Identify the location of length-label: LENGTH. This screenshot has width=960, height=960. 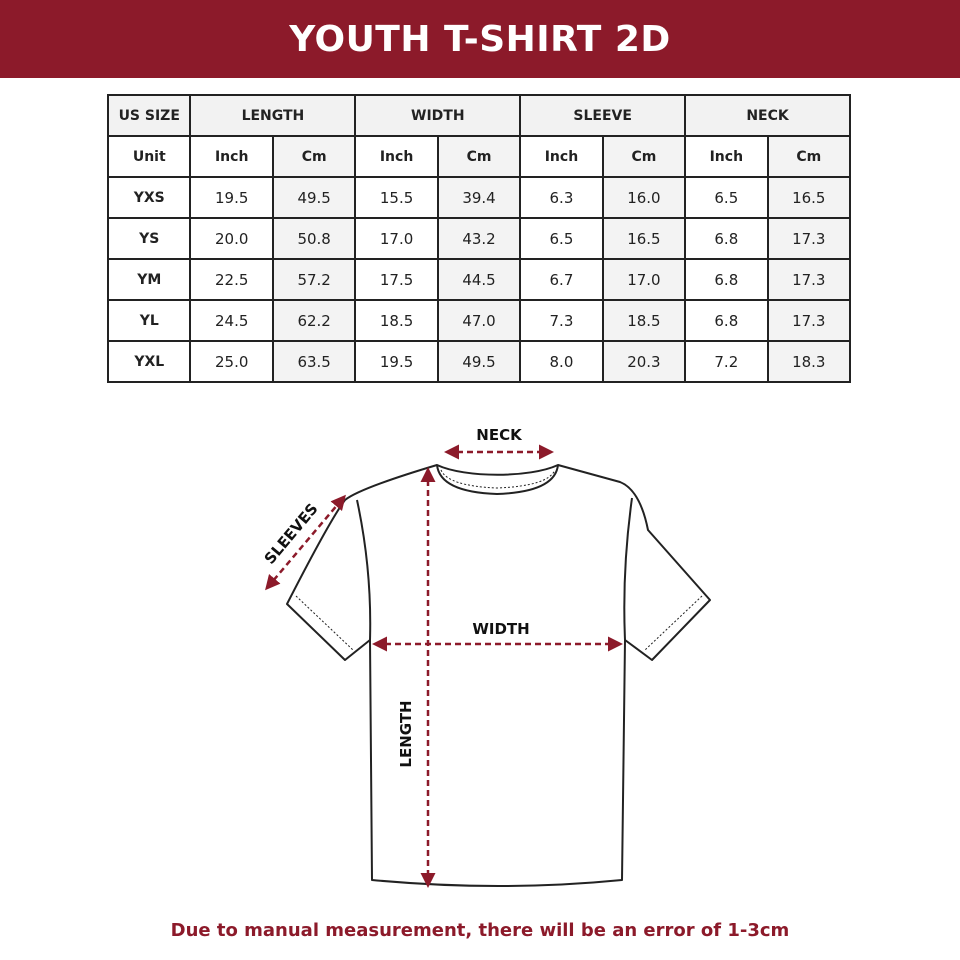
(406, 733).